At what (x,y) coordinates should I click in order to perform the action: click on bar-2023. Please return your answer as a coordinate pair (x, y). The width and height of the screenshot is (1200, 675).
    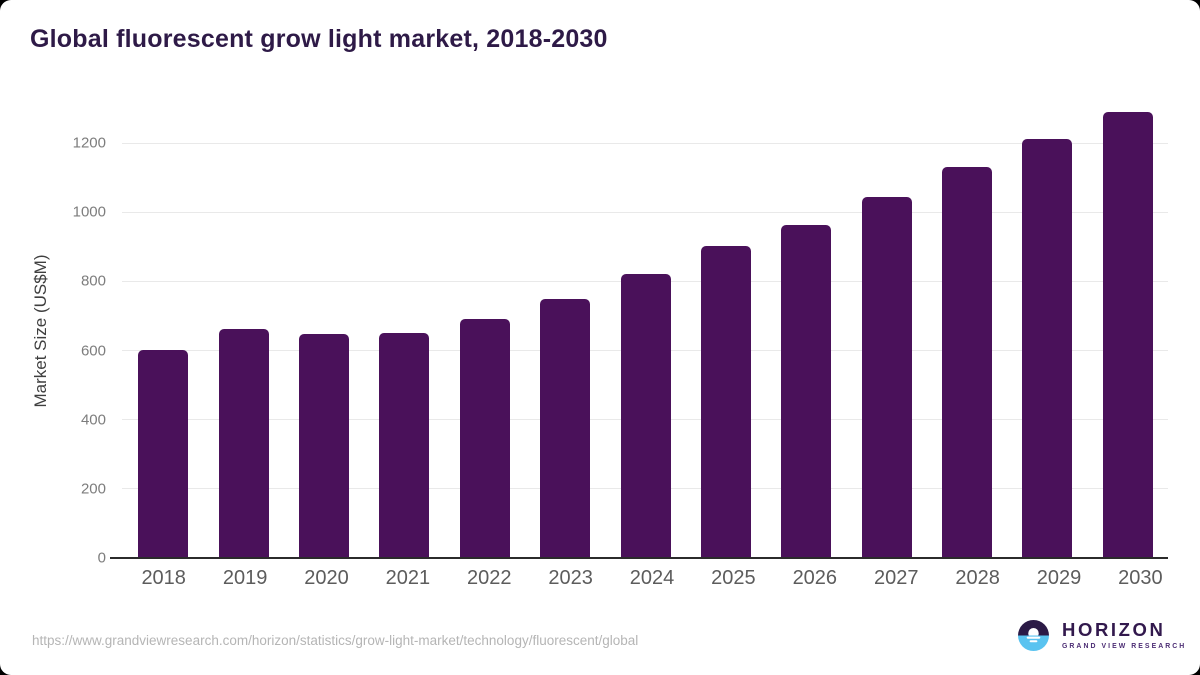
    Looking at the image, I should click on (565, 428).